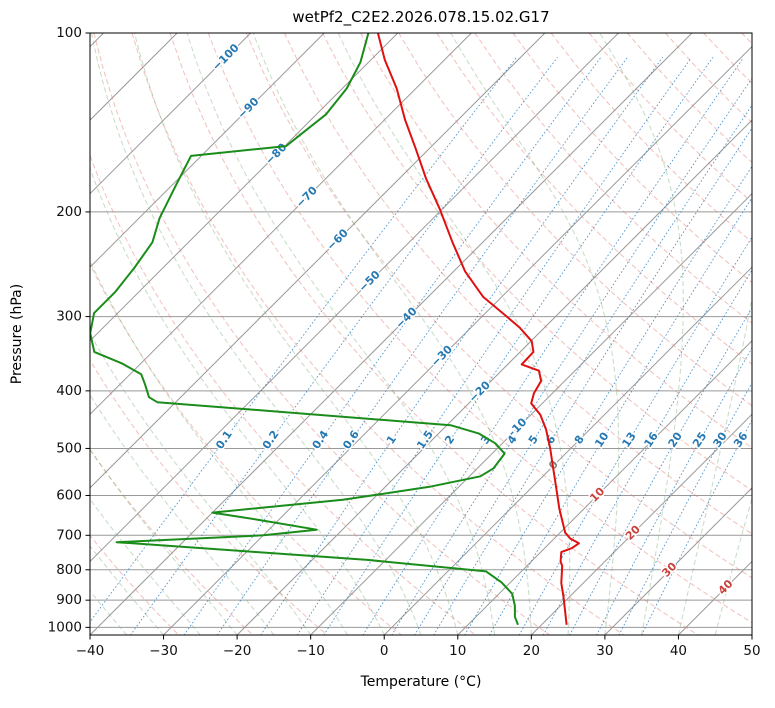  I want to click on svg-text: −40, so click(90, 651).